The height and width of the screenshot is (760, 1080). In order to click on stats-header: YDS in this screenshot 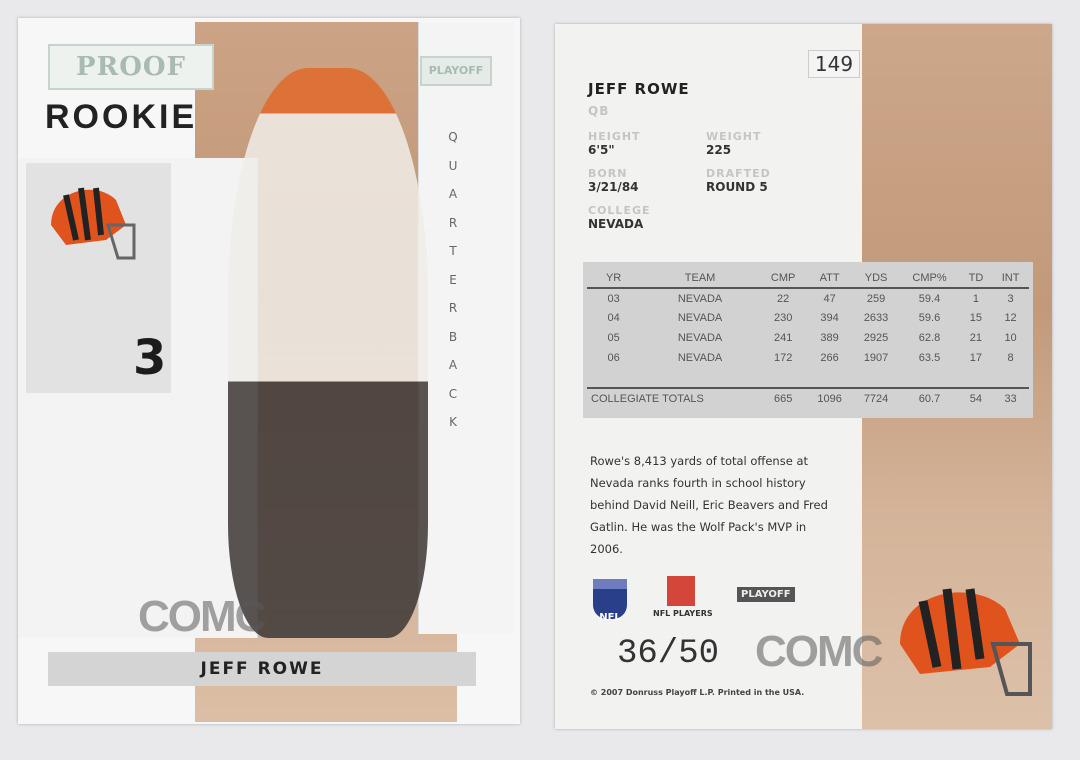, I will do `click(876, 277)`.